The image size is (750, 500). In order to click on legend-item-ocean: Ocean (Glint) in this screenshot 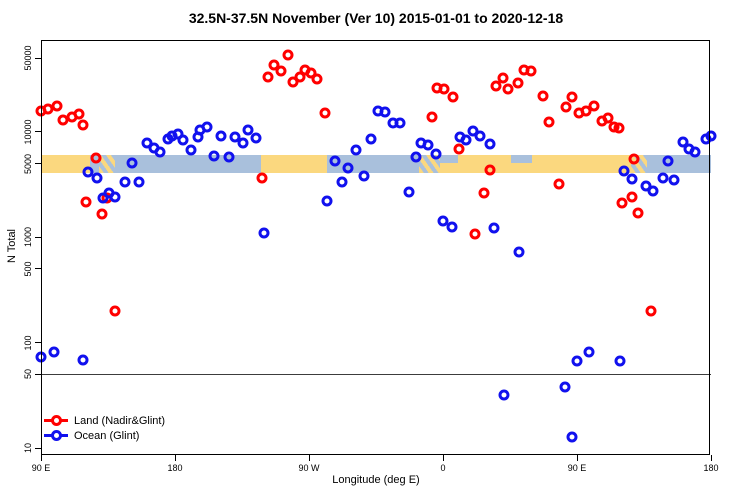, I will do `click(104, 435)`.